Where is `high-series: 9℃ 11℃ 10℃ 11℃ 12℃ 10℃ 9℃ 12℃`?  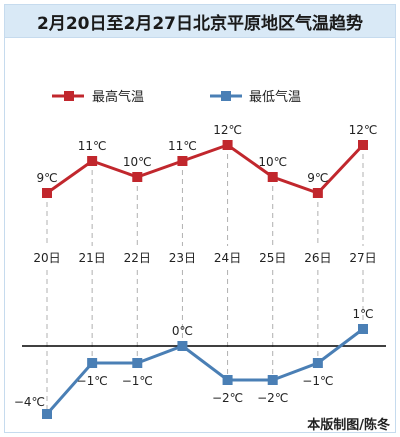
high-series: 9℃ 11℃ 10℃ 11℃ 12℃ 10℃ 9℃ 12℃ is located at coordinates (206, 160).